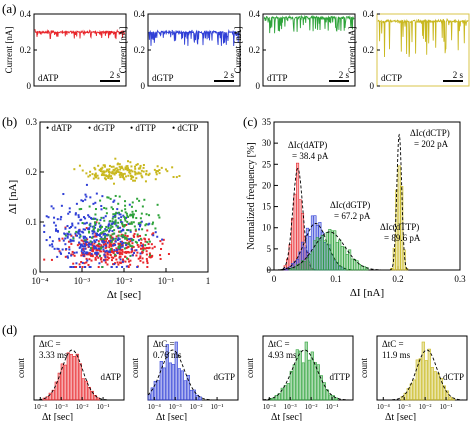 Image resolution: width=474 pixels, height=421 pixels. What do you see at coordinates (80, 34) in the screenshot?
I see `current-trace-dATP` at bounding box center [80, 34].